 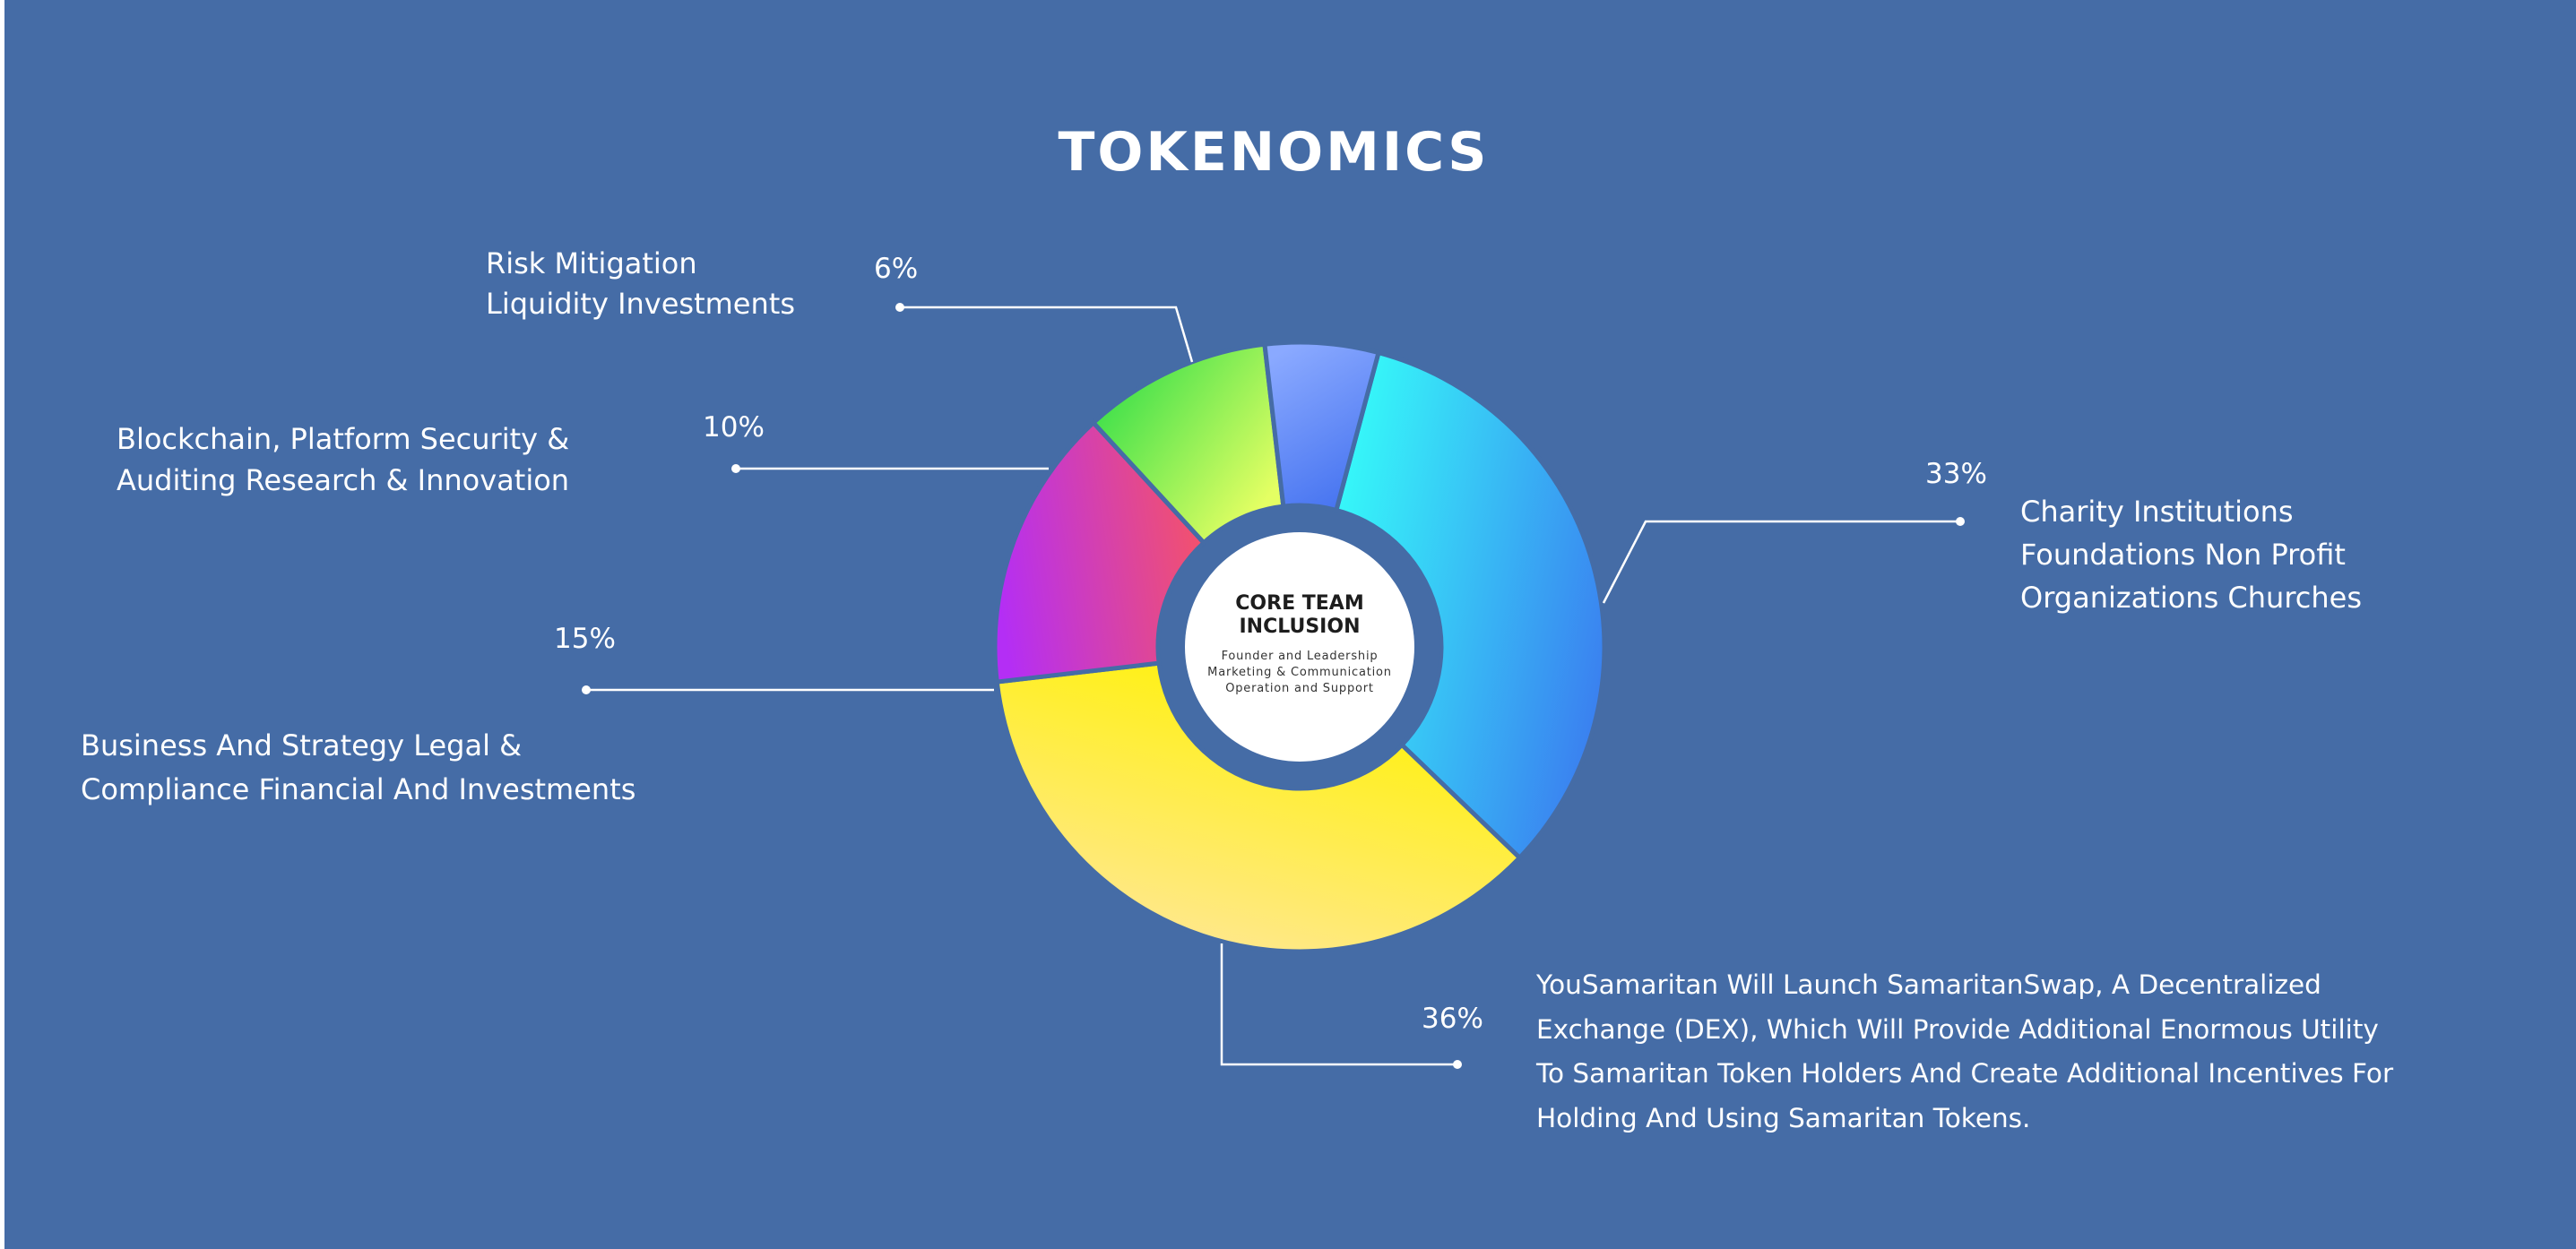 I want to click on center-title-line-2: INCLUSION, so click(x=1300, y=627).